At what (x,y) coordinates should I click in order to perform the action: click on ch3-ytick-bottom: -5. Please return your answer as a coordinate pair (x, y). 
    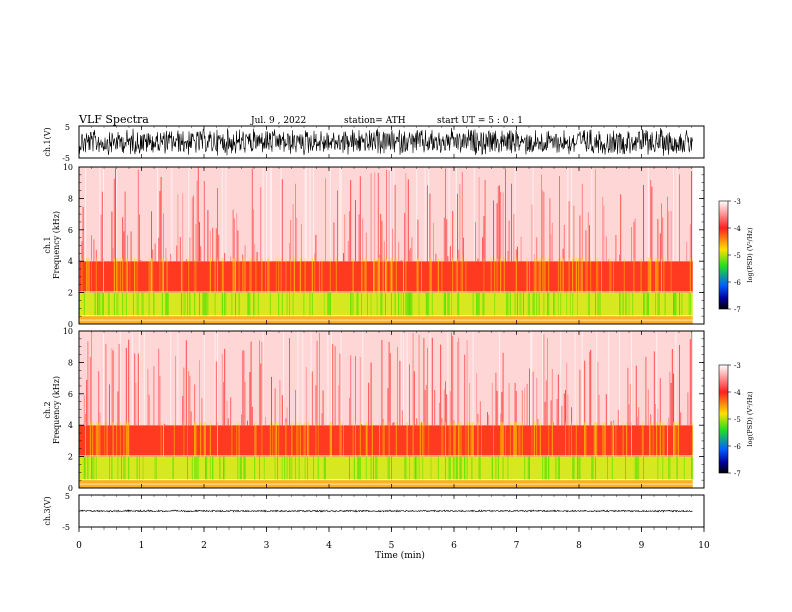
    Looking at the image, I should click on (66, 527).